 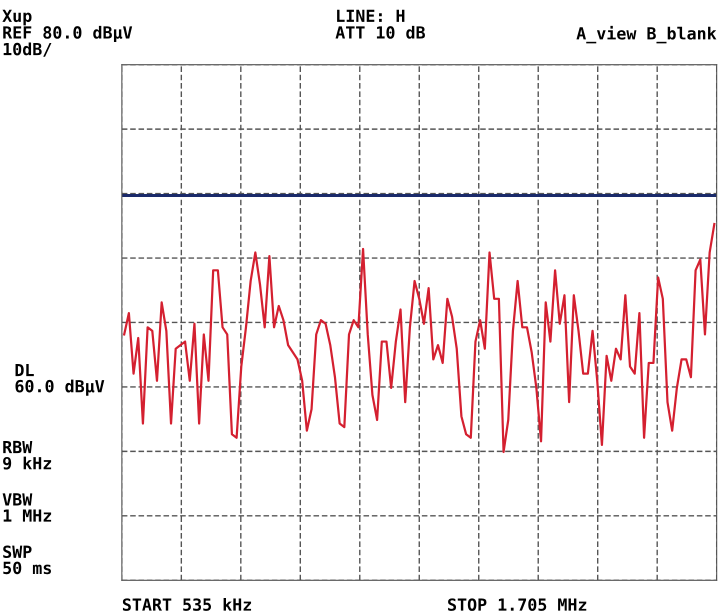 I want to click on text: DL 60.0 dBμV, so click(x=59, y=380).